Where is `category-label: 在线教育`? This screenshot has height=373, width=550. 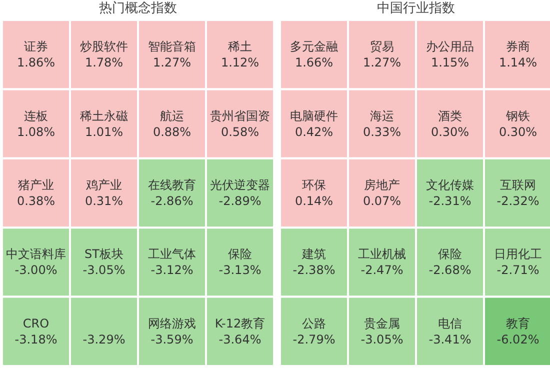
category-label: 在线教育 is located at coordinates (172, 185).